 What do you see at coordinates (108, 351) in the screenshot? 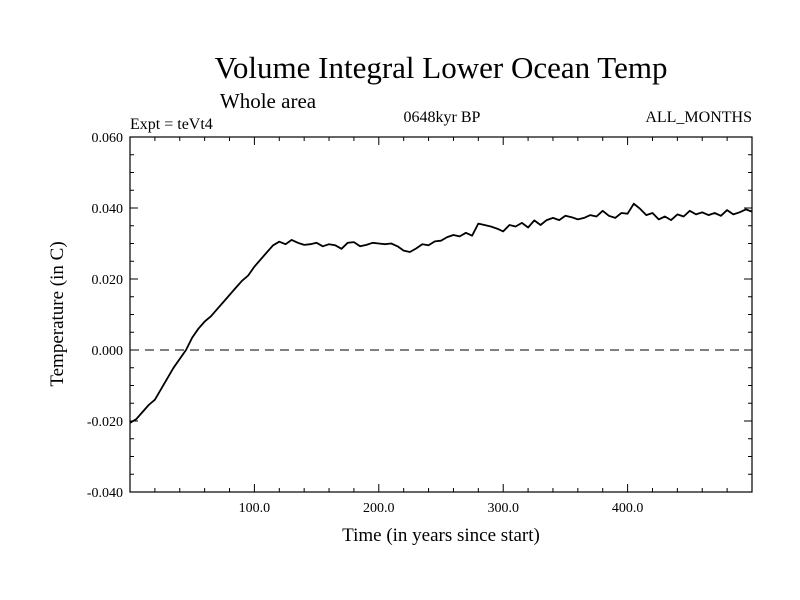
I see `y-tick-label: 0.000` at bounding box center [108, 351].